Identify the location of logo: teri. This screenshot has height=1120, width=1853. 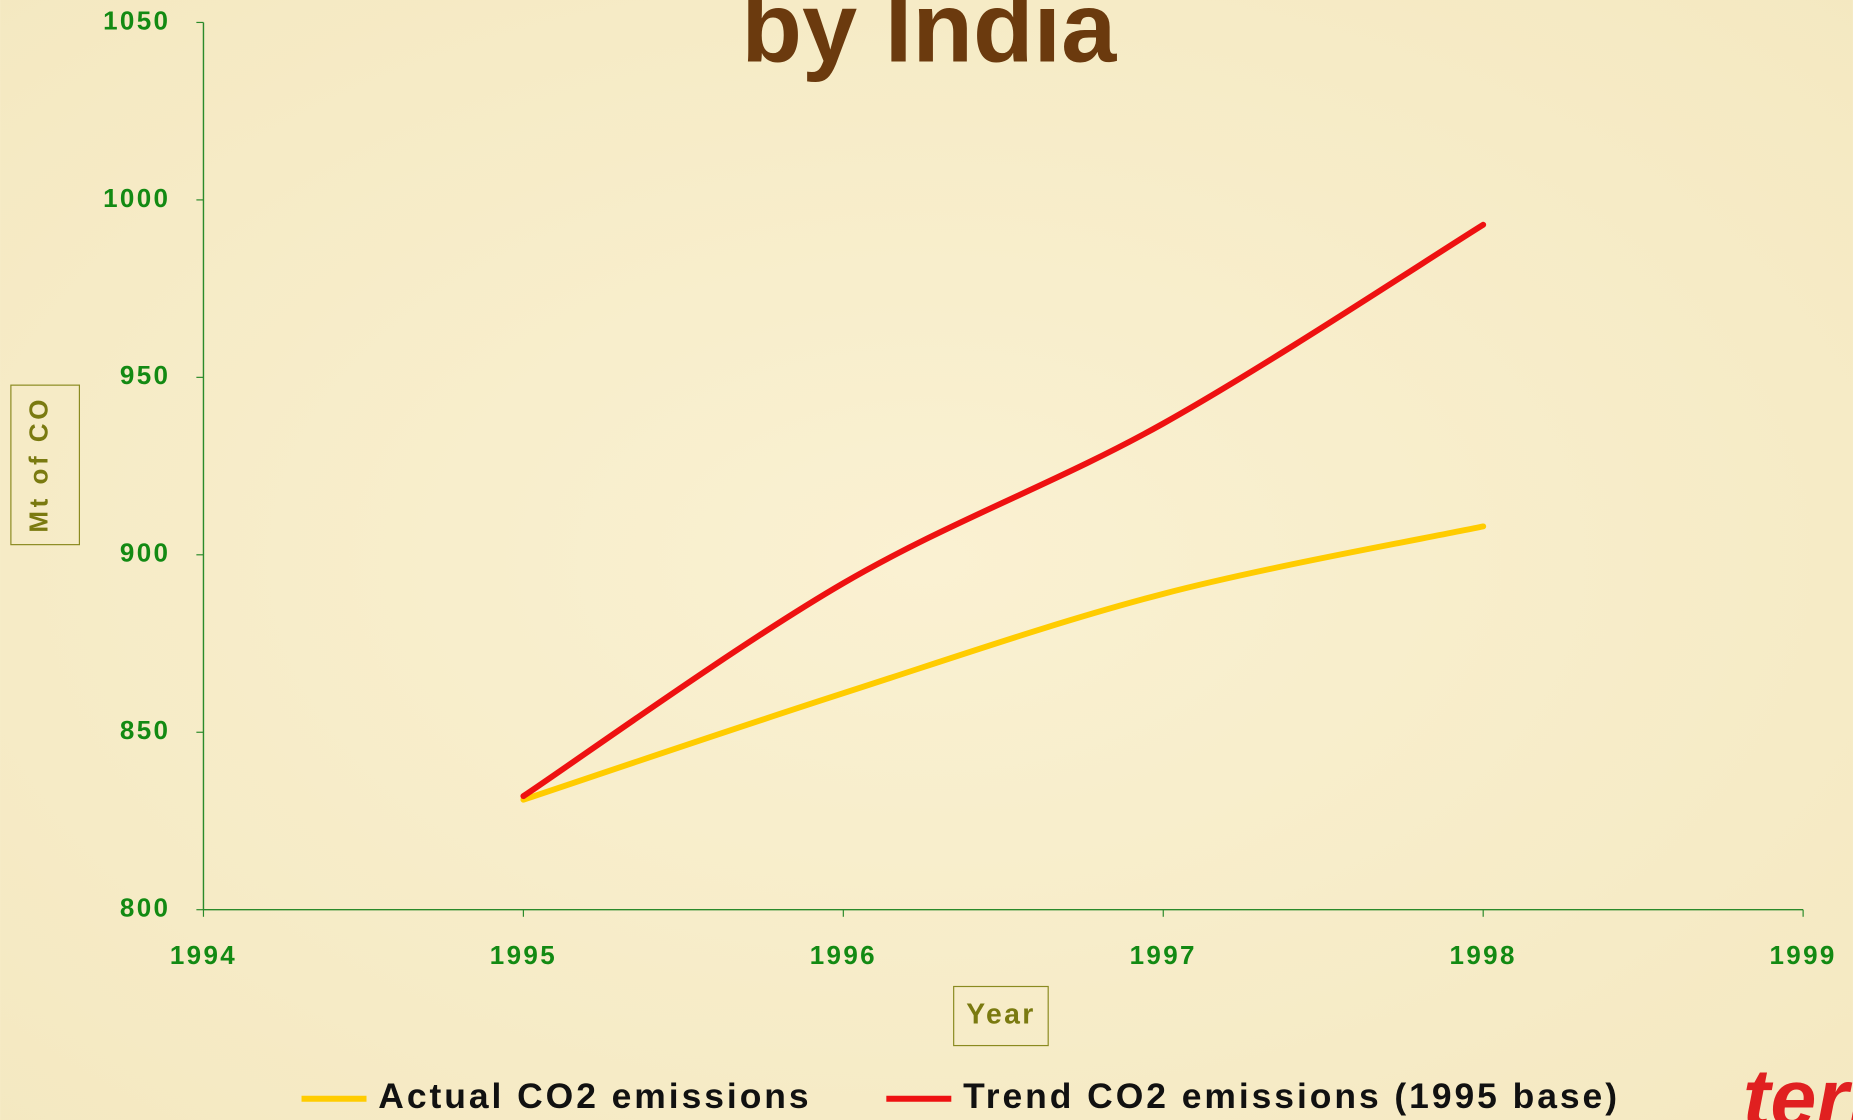
(1798, 1085).